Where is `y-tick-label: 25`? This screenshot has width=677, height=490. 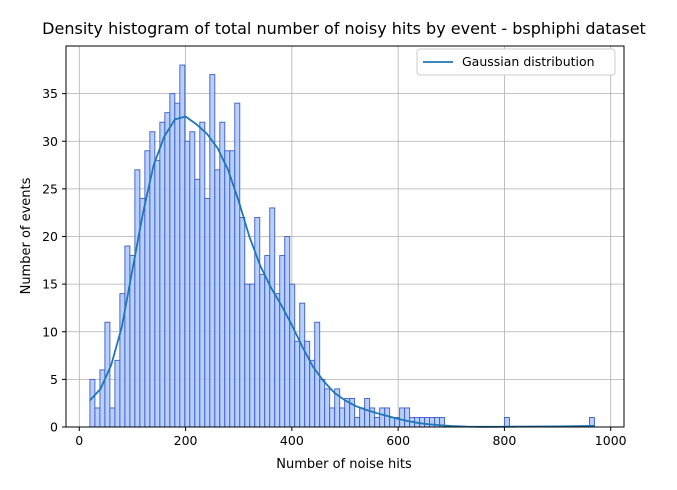 y-tick-label: 25 is located at coordinates (50, 188).